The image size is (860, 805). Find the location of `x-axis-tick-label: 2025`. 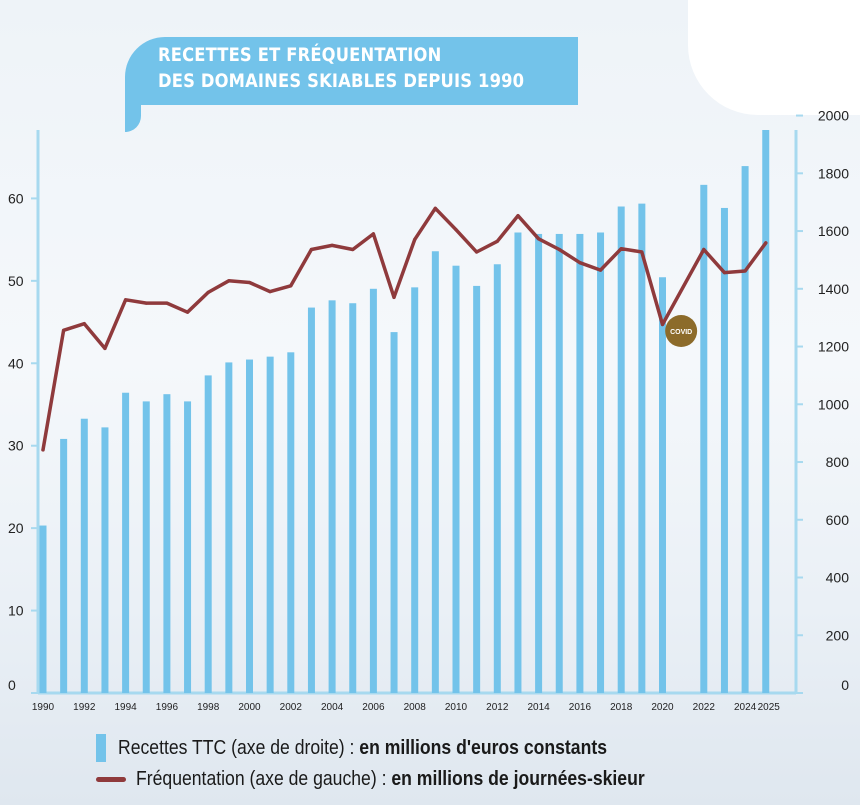

x-axis-tick-label: 2025 is located at coordinates (769, 707).